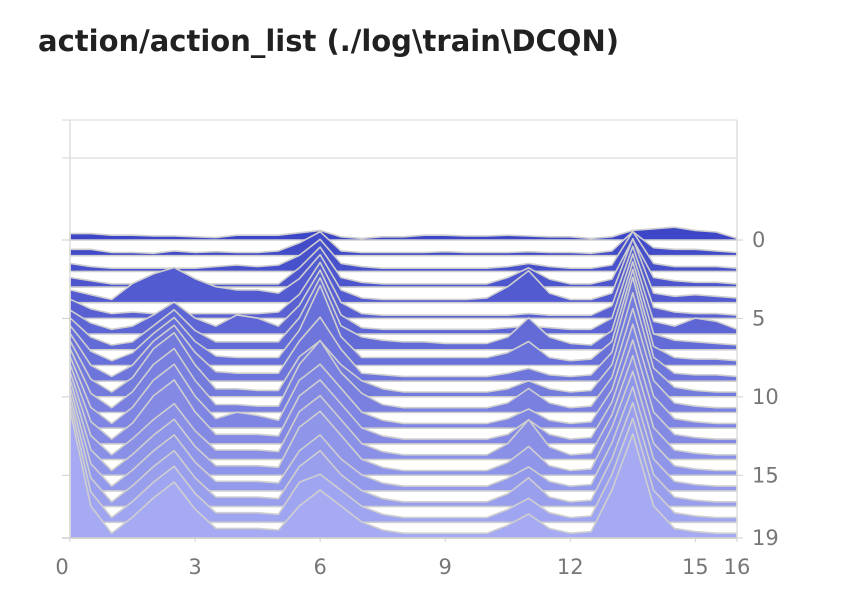  Describe the element at coordinates (758, 240) in the screenshot. I see `y-tick-label: 0` at that location.